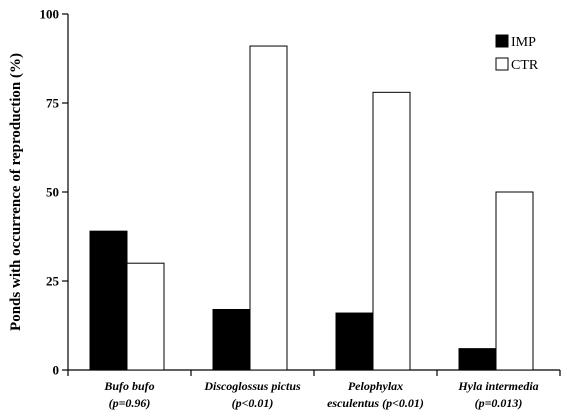 The width and height of the screenshot is (567, 416). Describe the element at coordinates (525, 65) in the screenshot. I see `legend-label-ctr: CTR` at that location.